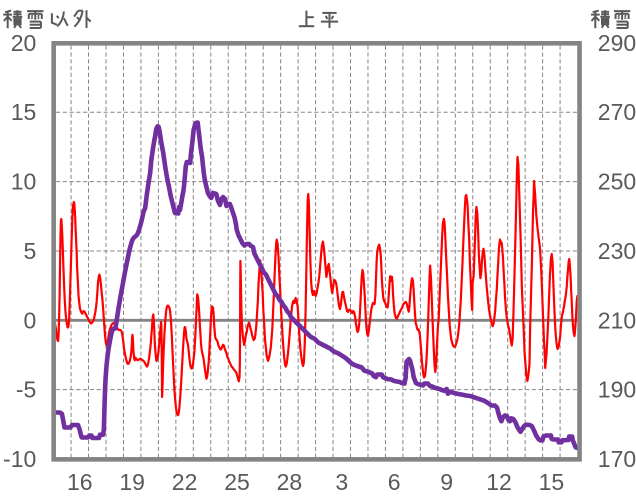 The image size is (636, 501). What do you see at coordinates (290, 482) in the screenshot?
I see `svg-text: 28` at bounding box center [290, 482].